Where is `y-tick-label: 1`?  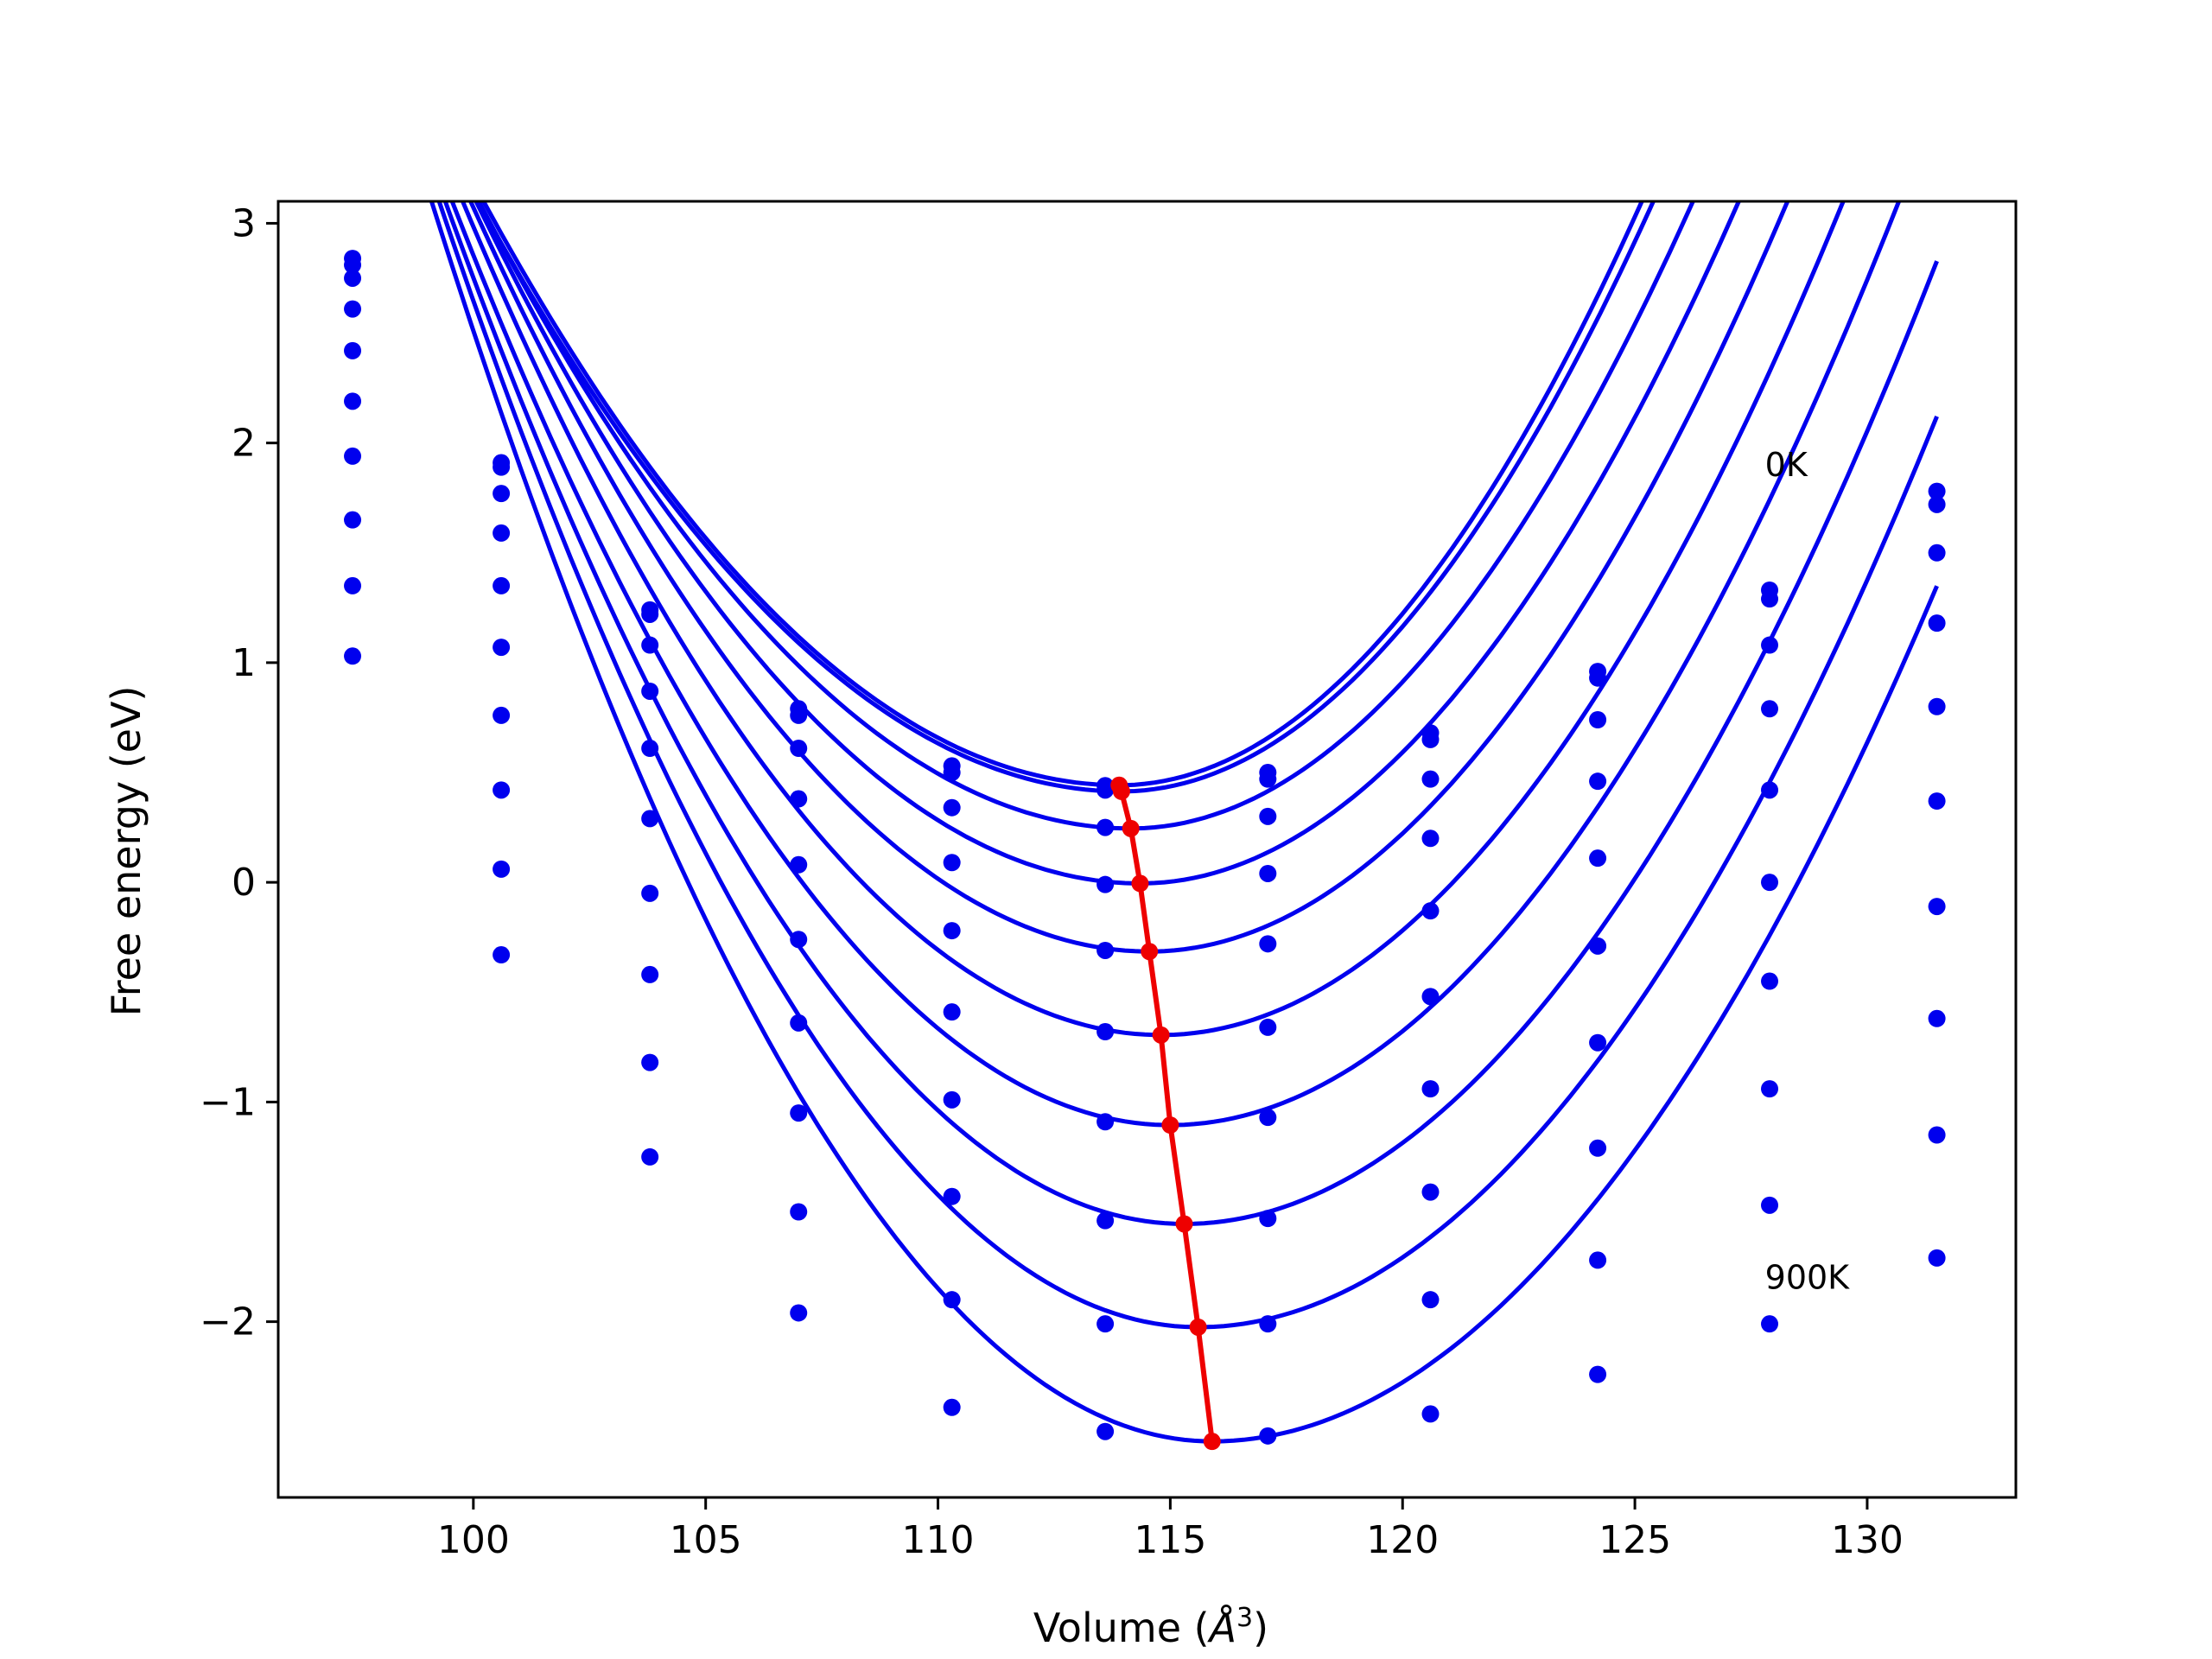
y-tick-label: 1 is located at coordinates (244, 663).